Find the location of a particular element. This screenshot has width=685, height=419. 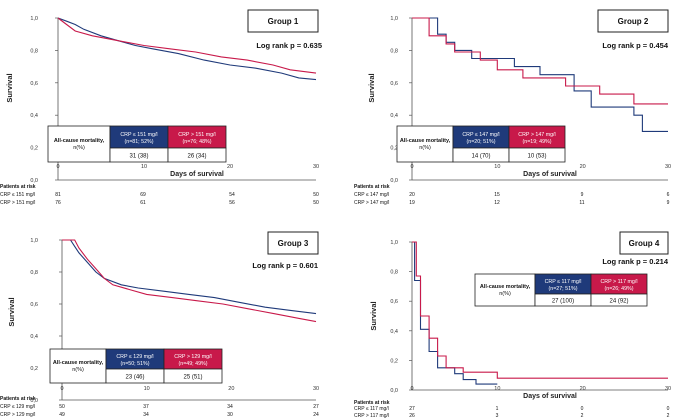

risk-count-high: 50 is located at coordinates (316, 203).